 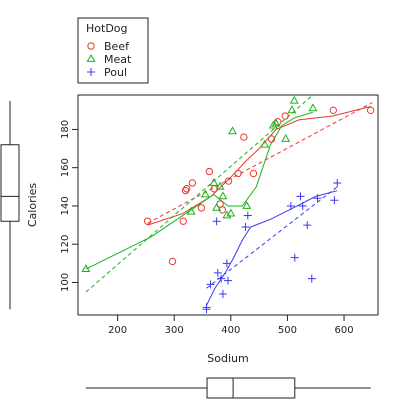 What do you see at coordinates (227, 358) in the screenshot?
I see `x-axis-title: Sodium` at bounding box center [227, 358].